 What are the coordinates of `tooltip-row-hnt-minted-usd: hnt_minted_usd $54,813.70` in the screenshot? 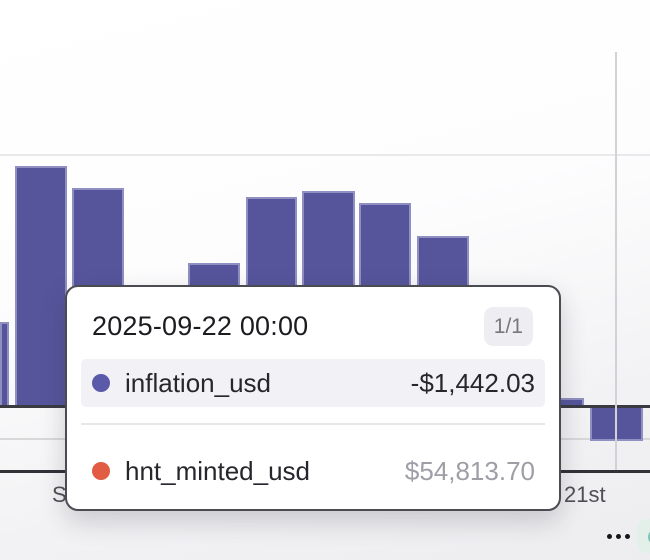 It's located at (313, 471).